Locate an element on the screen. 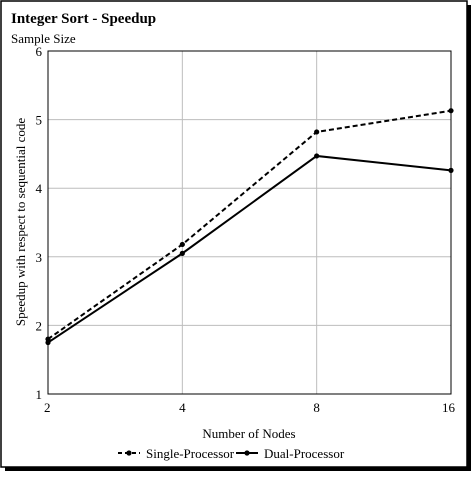  y-tick-label: 6 is located at coordinates (39, 51).